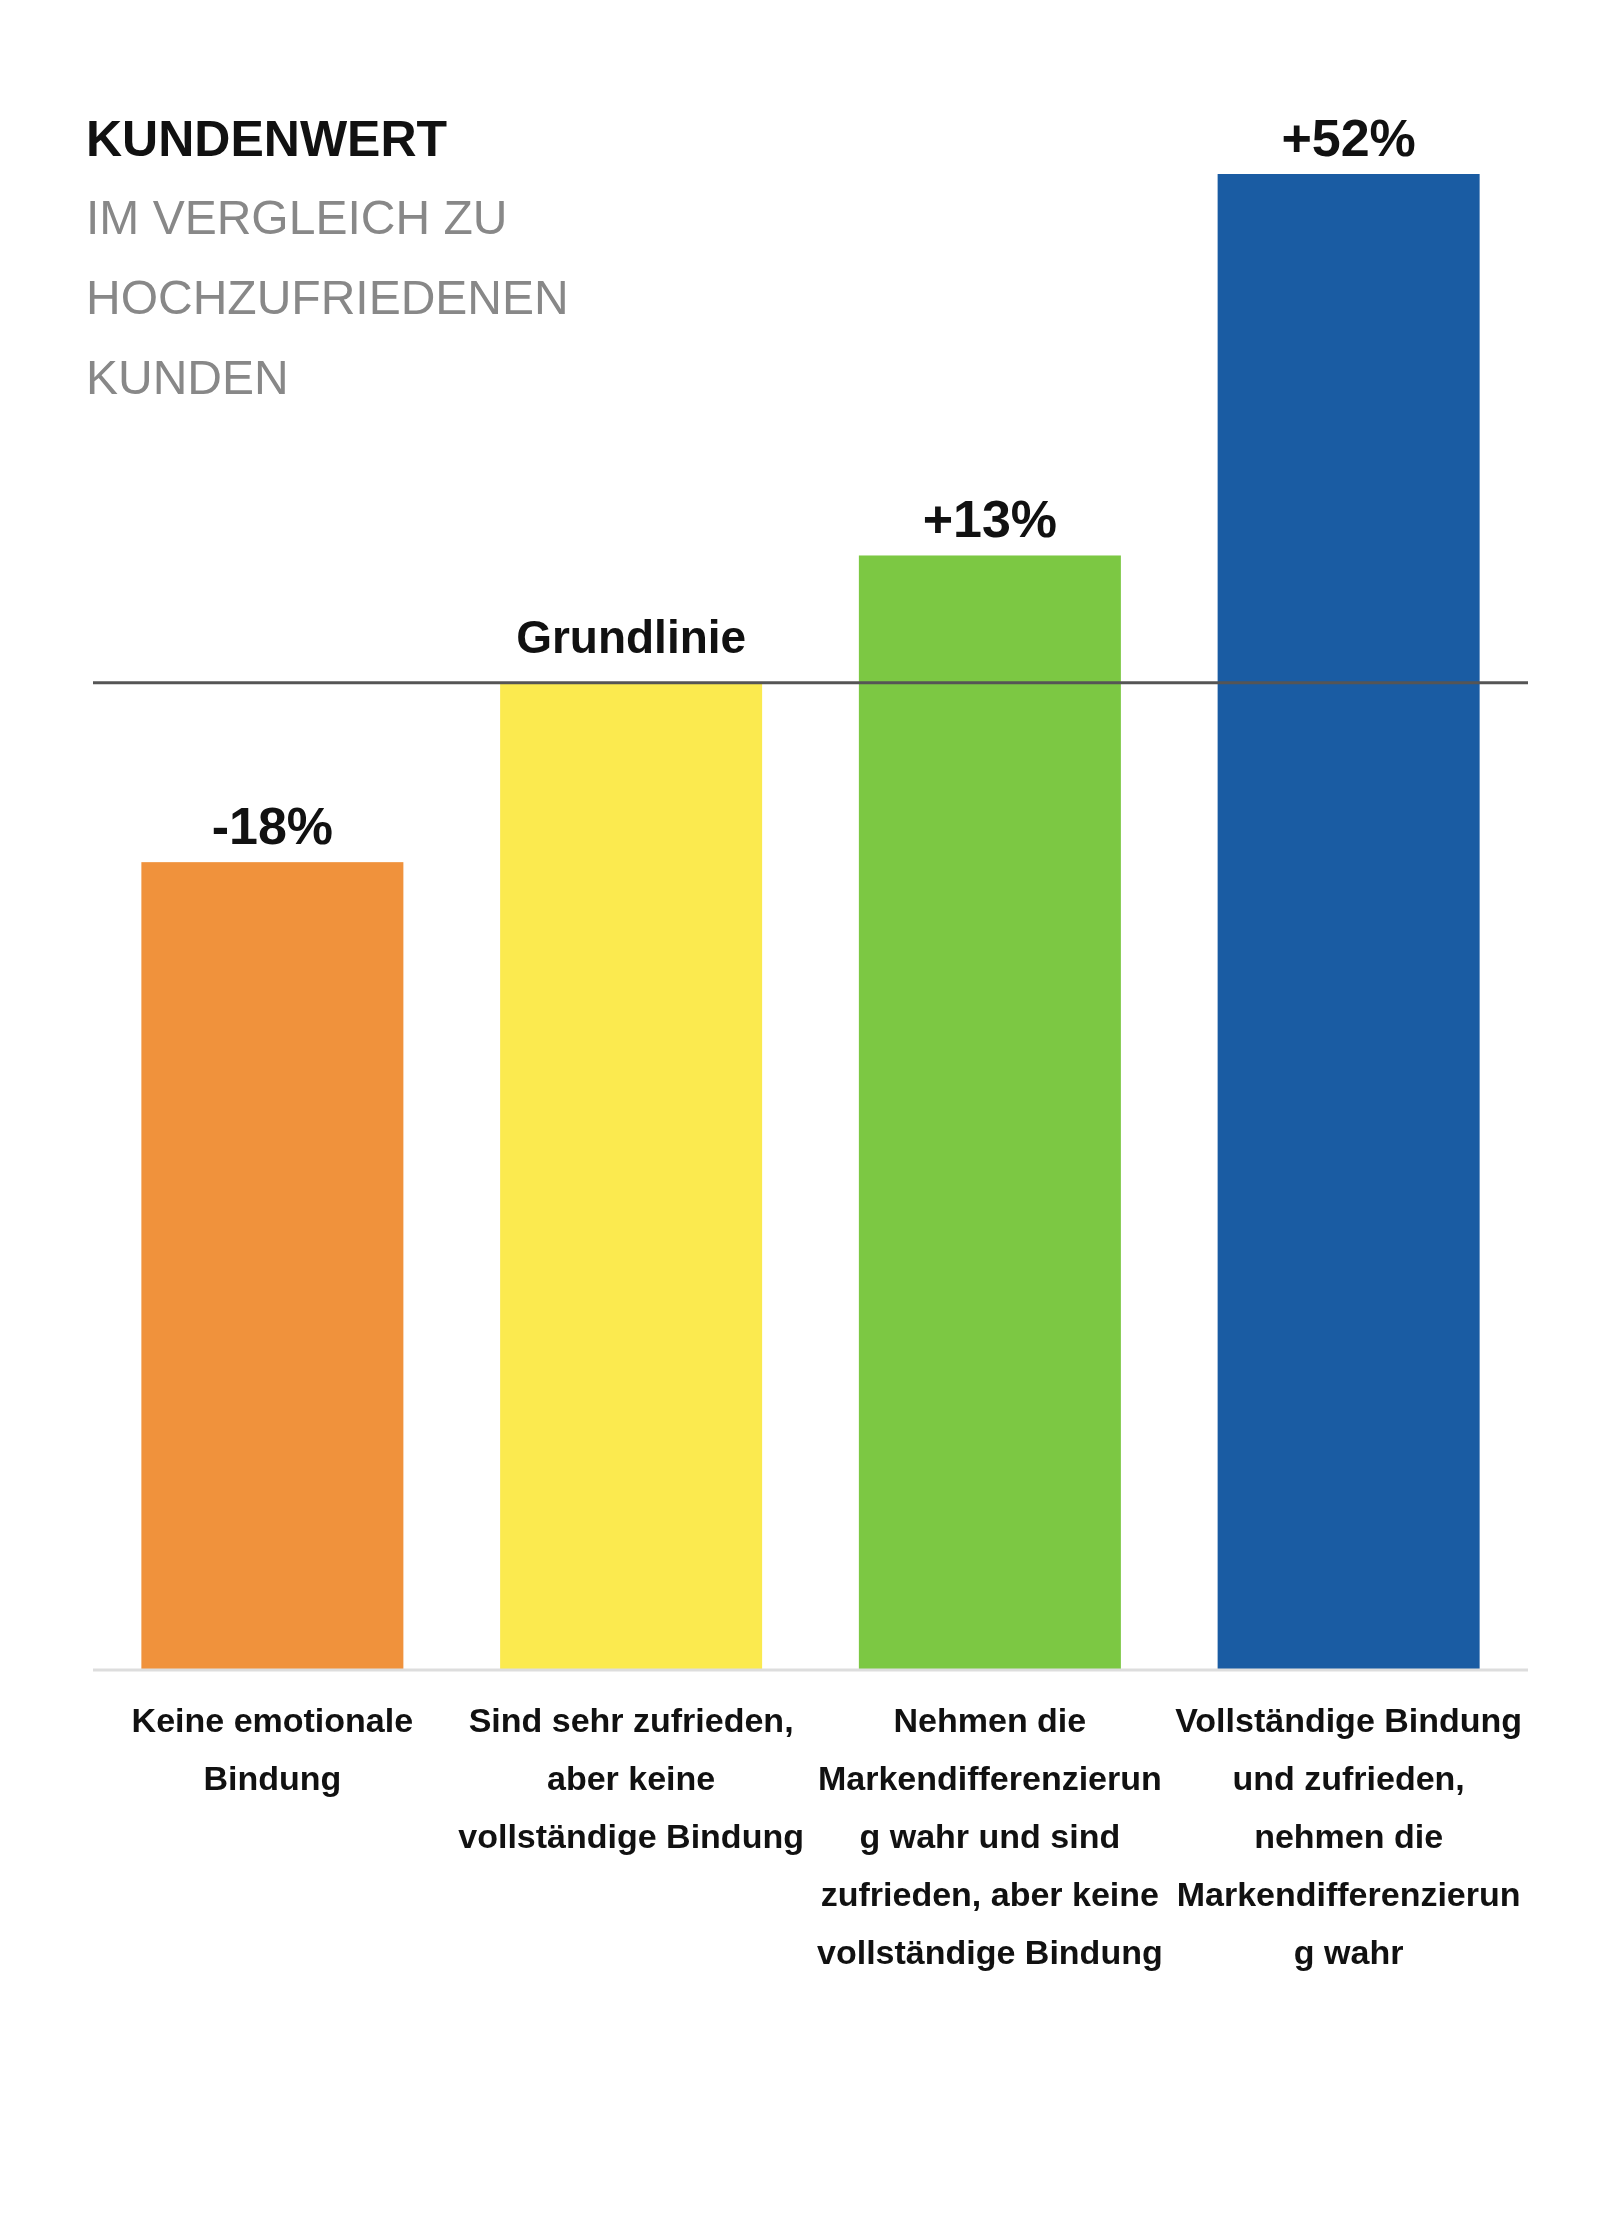  I want to click on x-tick-label: Keine emotionale Bindung, so click(272, 1749).